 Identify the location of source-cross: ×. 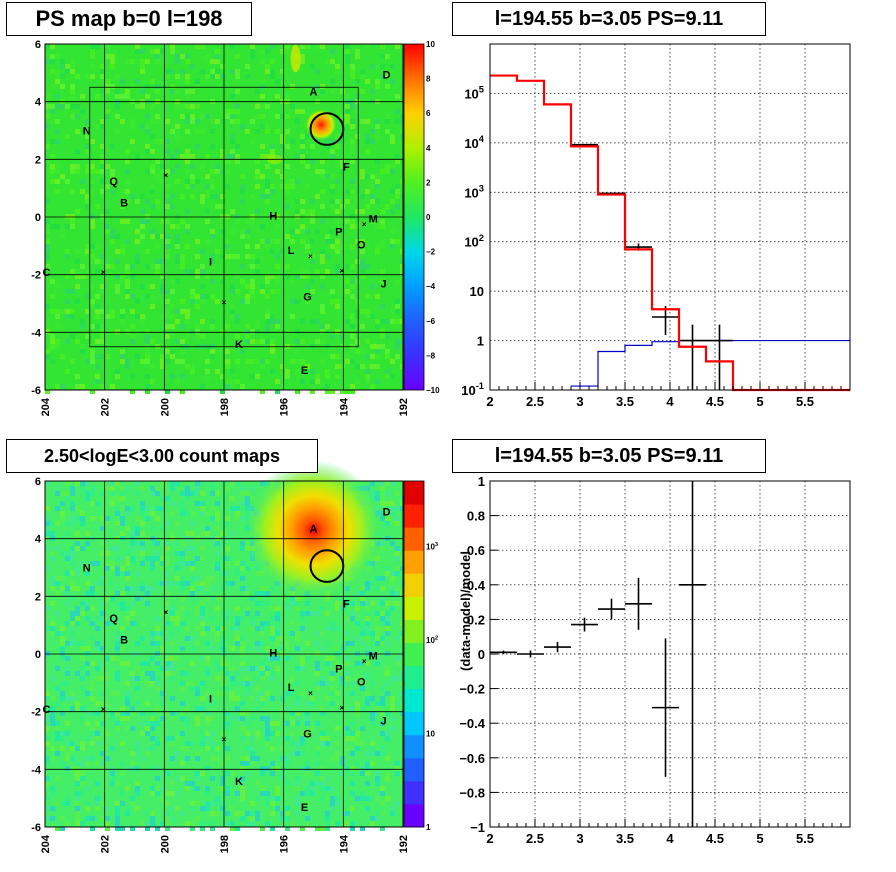
(310, 256).